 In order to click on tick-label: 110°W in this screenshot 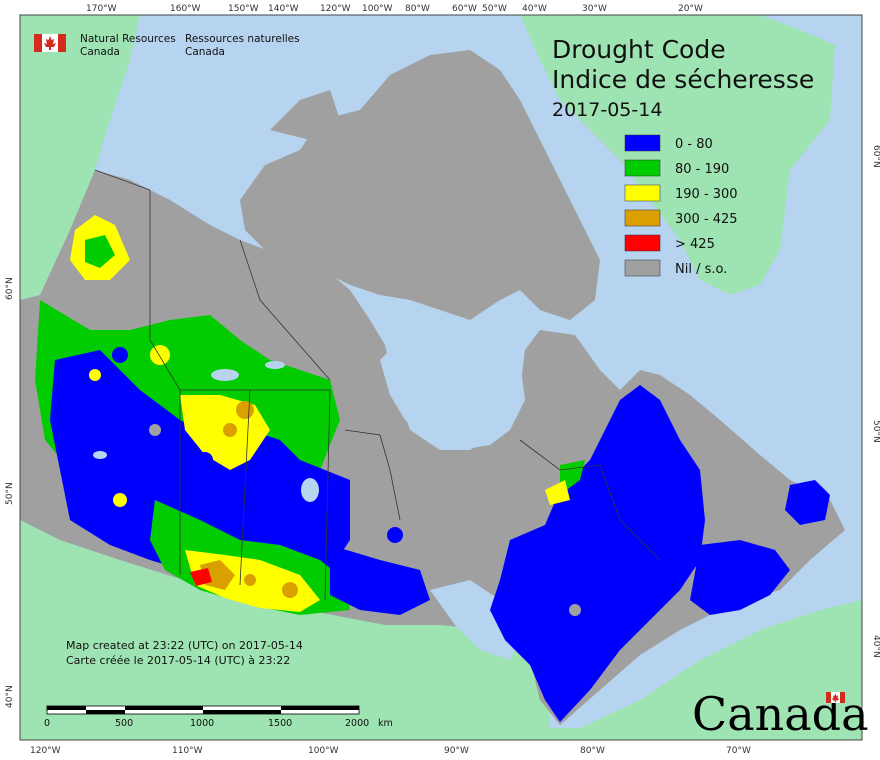, I will do `click(187, 751)`.